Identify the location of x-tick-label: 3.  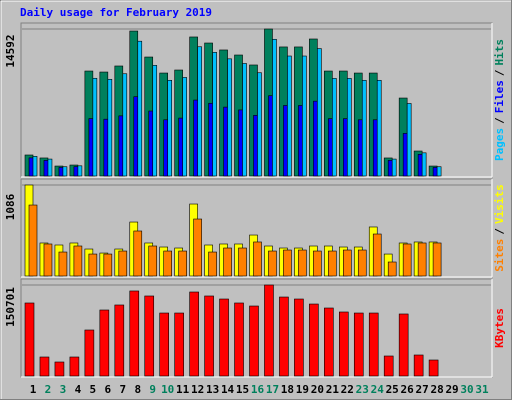
(63, 389).